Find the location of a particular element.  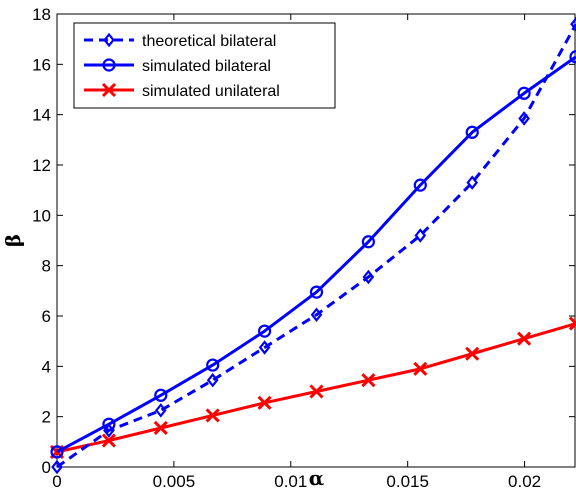

x-tick-label: 0.02 is located at coordinates (524, 480).